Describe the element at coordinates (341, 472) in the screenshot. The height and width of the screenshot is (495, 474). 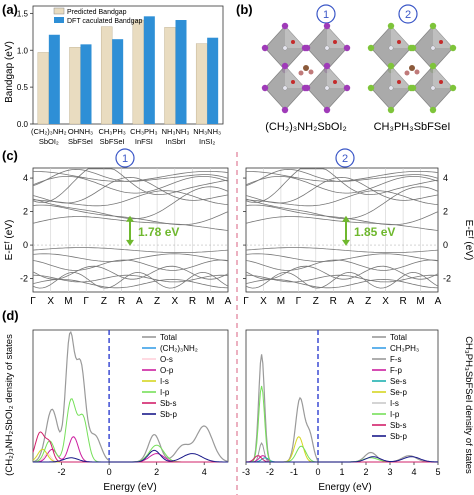
I see `dos-xtick-label: 1` at that location.